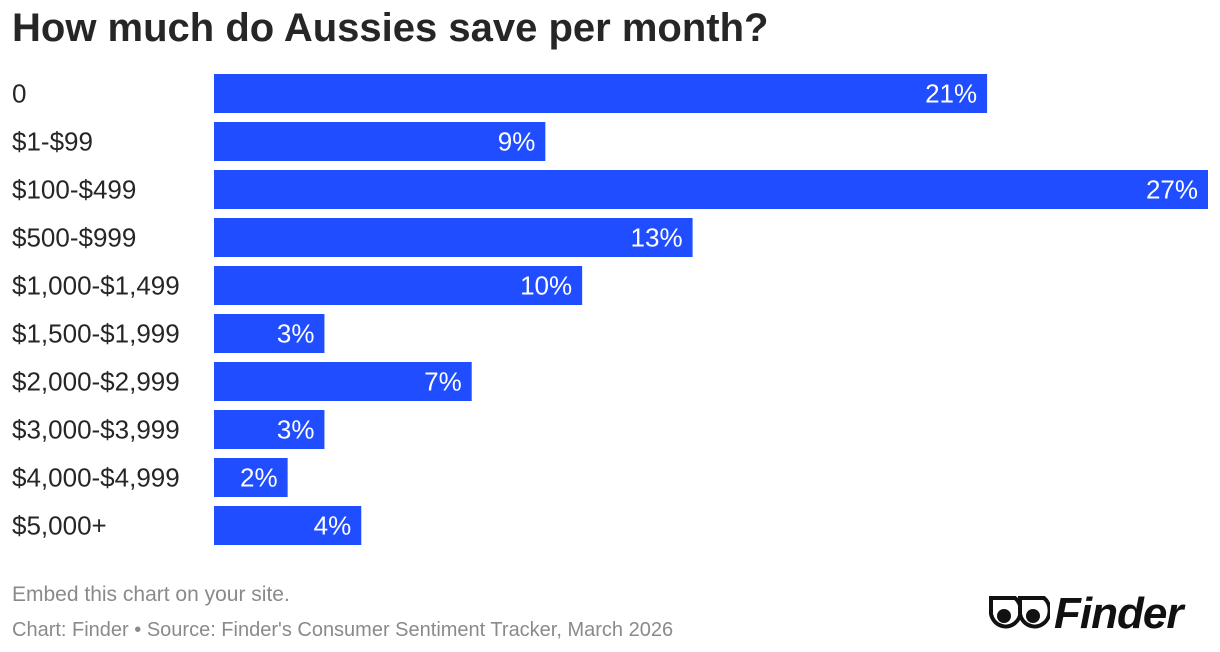 This screenshot has width=1220, height=652. Describe the element at coordinates (151, 594) in the screenshot. I see `embed-chart-link: Embed this chart on your site.` at that location.